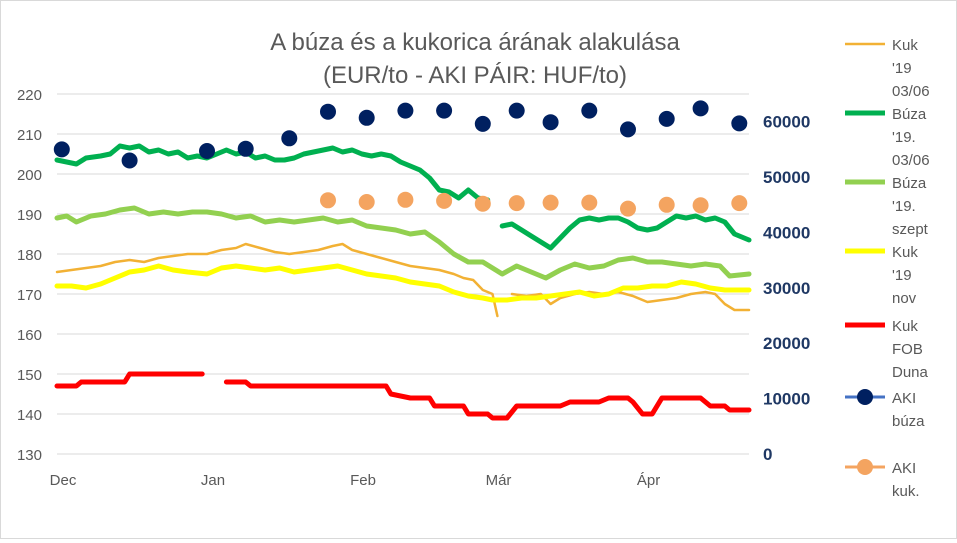 The image size is (957, 543). Describe the element at coordinates (906, 491) in the screenshot. I see `legend-label: kuk.` at that location.